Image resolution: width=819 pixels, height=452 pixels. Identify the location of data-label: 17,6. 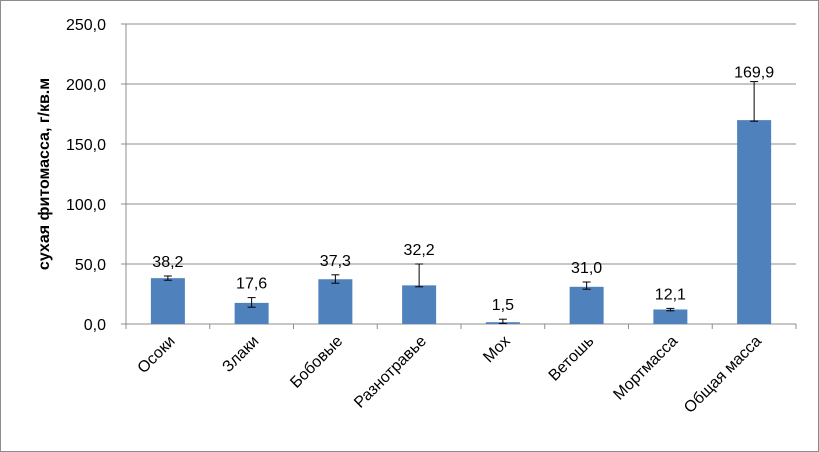
(251, 284).